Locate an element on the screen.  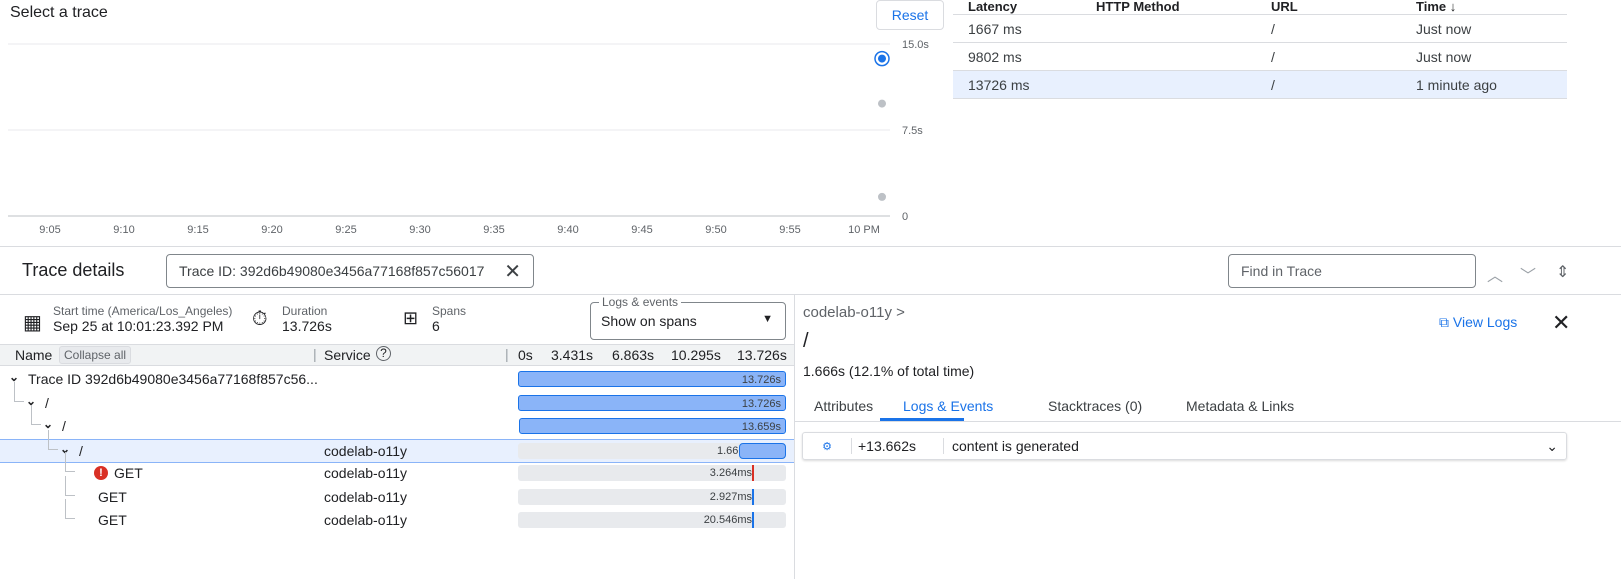
chevron-up-icon: ︿ is located at coordinates (1495, 276).